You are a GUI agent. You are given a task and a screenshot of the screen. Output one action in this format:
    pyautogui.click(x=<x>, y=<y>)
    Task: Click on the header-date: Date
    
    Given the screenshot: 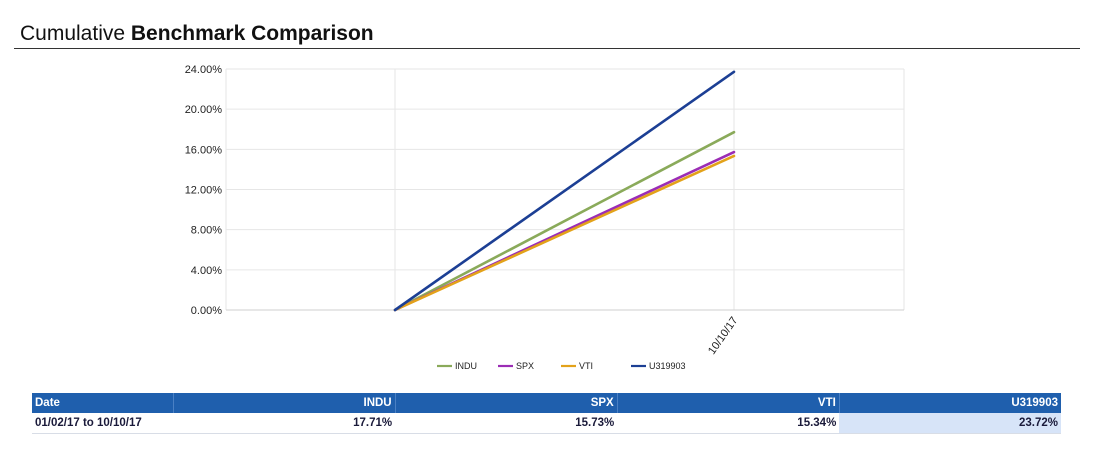 What is the action you would take?
    pyautogui.click(x=103, y=403)
    